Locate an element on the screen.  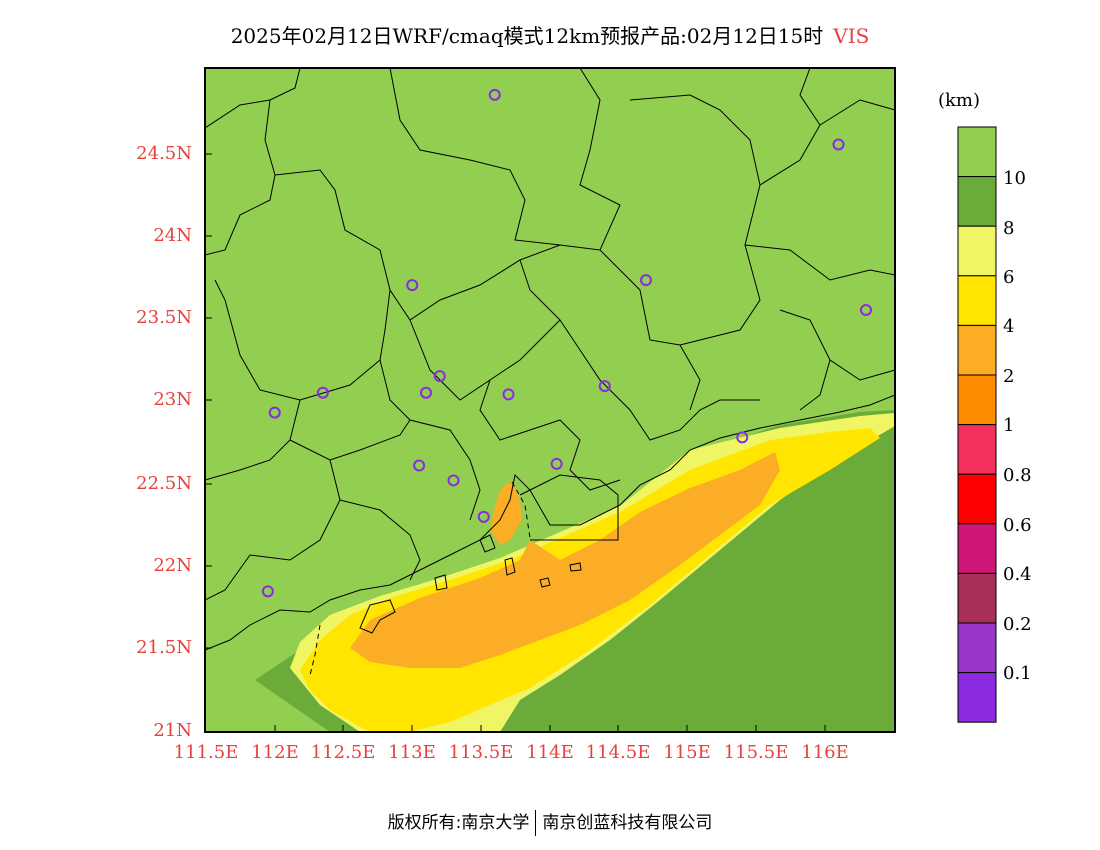
variable-name: VIS is located at coordinates (851, 36).